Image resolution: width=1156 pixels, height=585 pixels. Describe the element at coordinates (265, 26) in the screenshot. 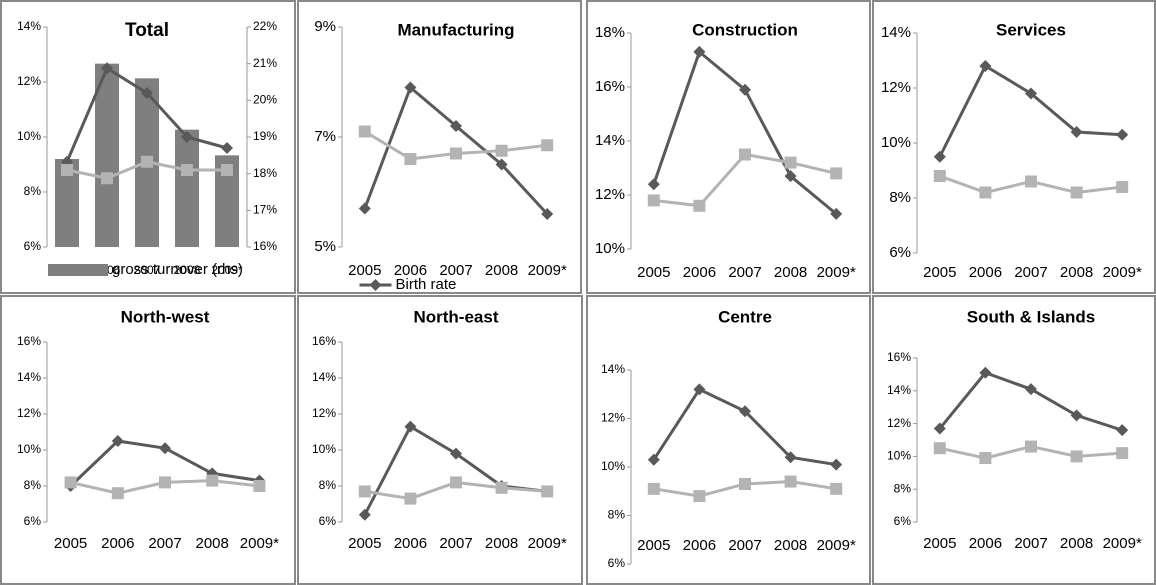

I see `y2-tick-label: 22%` at that location.